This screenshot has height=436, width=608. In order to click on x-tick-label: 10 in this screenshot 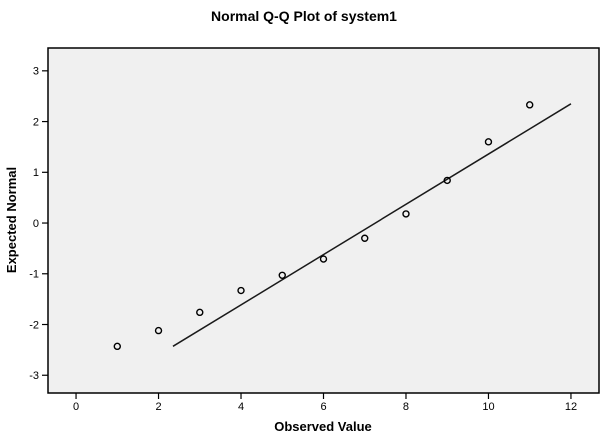, I will do `click(488, 407)`.